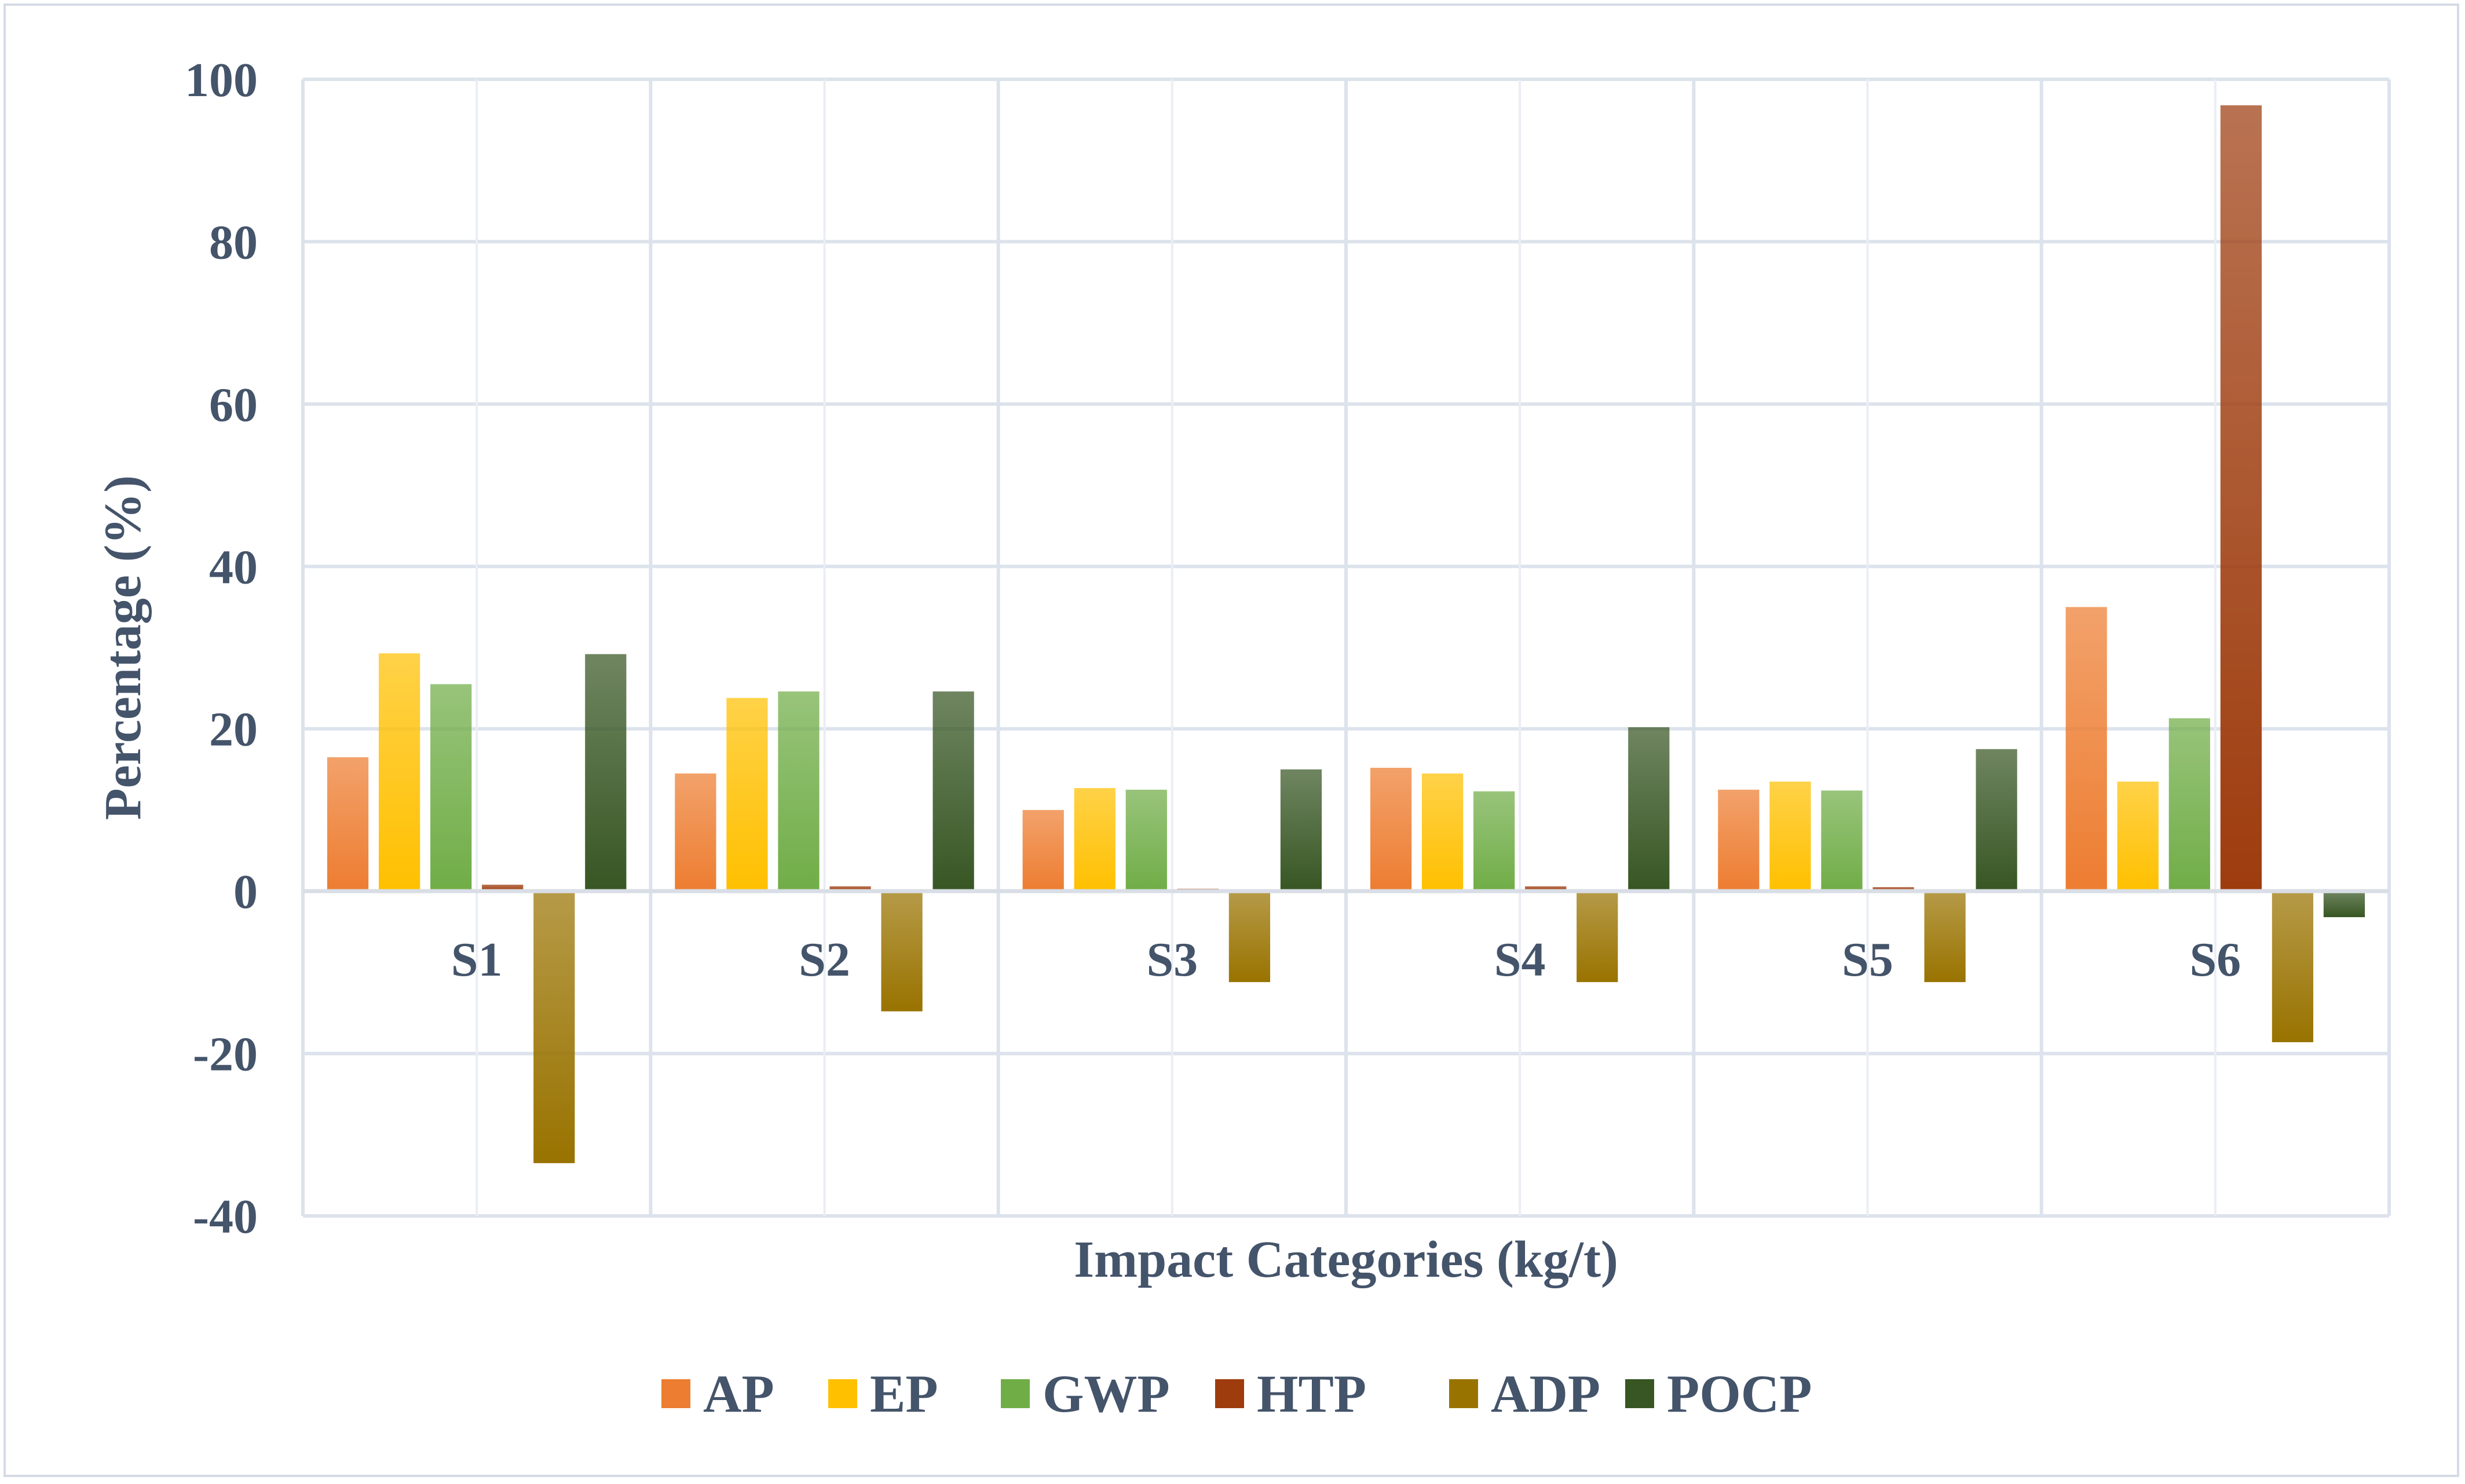 This screenshot has height=1484, width=2465. Describe the element at coordinates (1546, 889) in the screenshot. I see `bar-htp-s4` at that location.